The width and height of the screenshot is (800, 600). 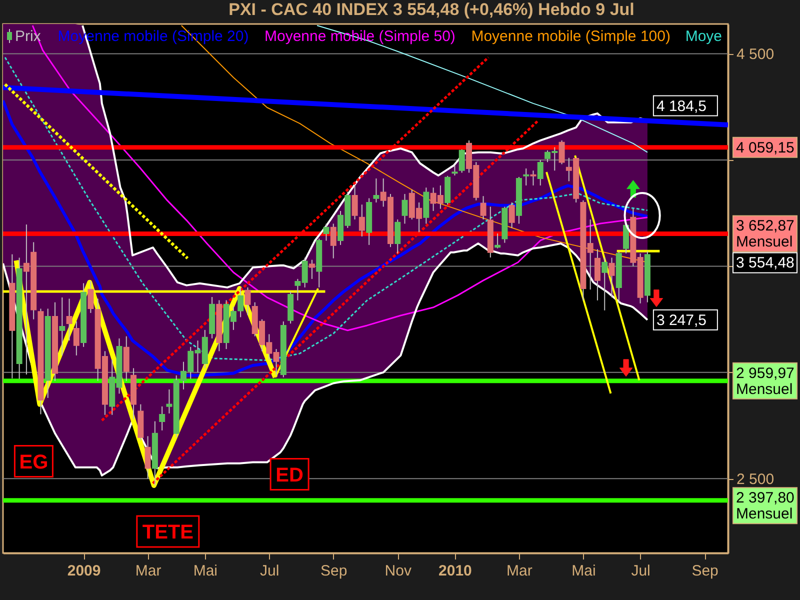 What do you see at coordinates (570, 36) in the screenshot?
I see `text: Moyenne mobile (Simple 100)` at bounding box center [570, 36].